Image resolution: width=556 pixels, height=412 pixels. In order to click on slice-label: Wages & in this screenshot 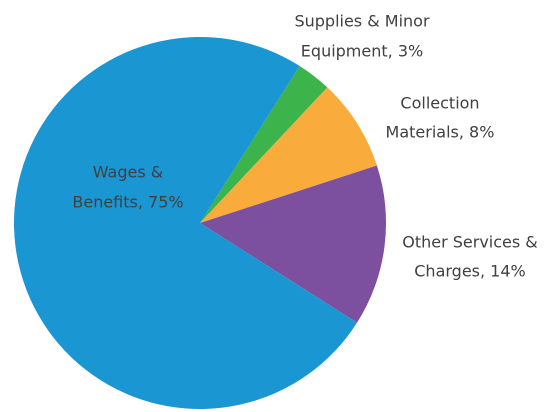, I will do `click(128, 172)`.